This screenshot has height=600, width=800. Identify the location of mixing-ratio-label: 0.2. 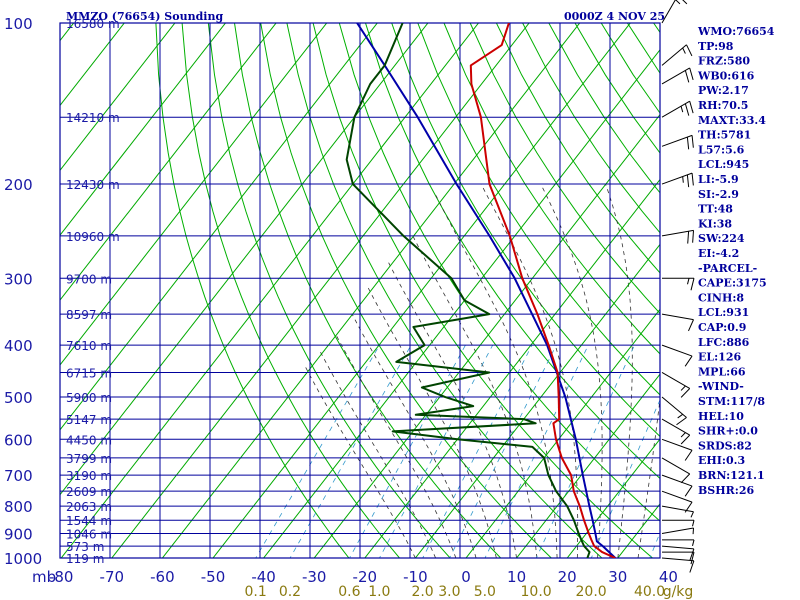
(290, 592).